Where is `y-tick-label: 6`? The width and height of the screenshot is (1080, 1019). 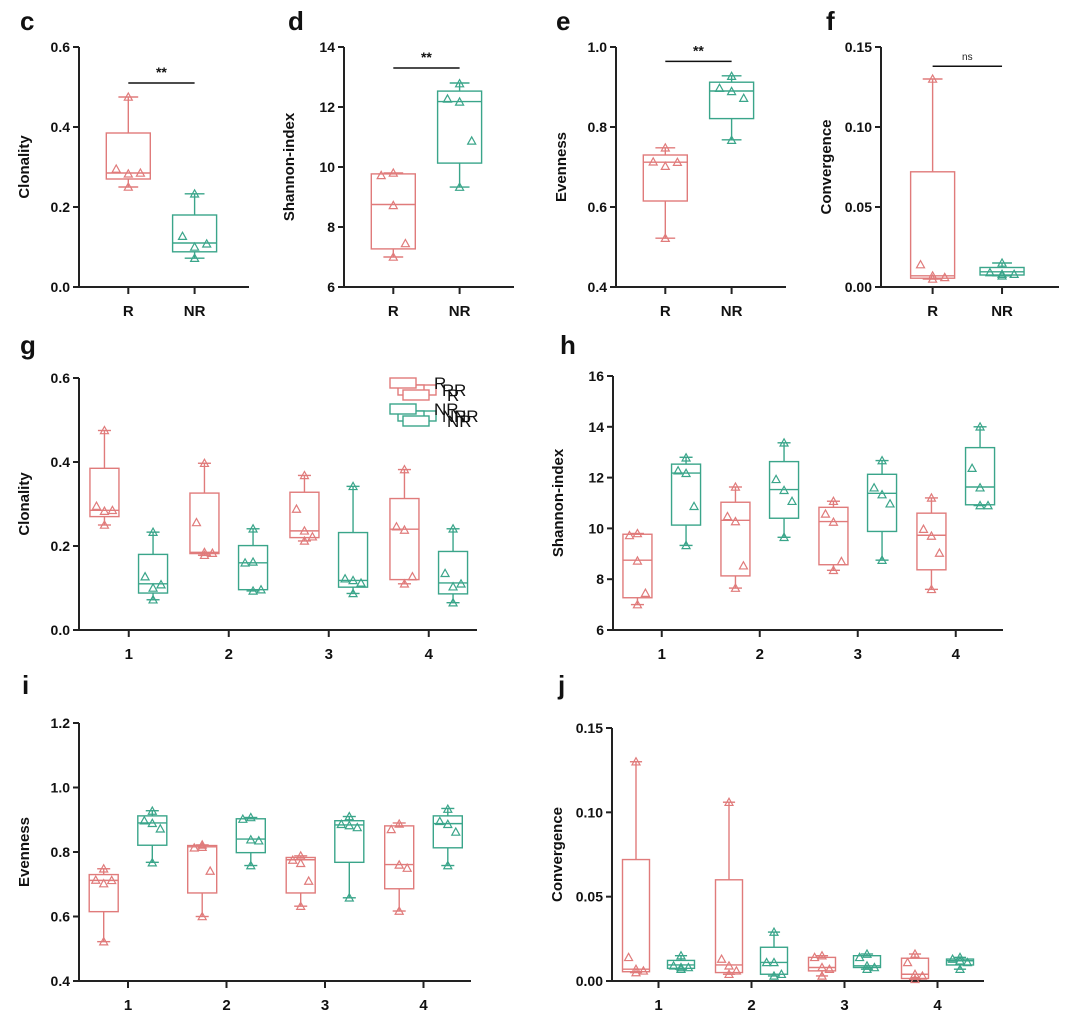 y-tick-label: 6 is located at coordinates (331, 287).